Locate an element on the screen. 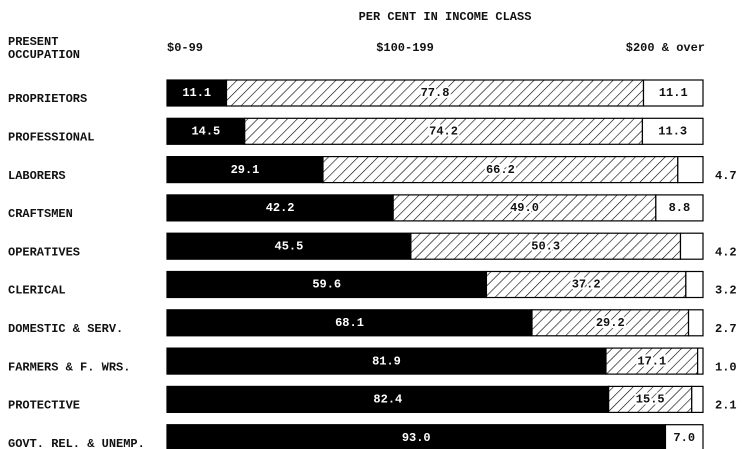  data-label: 3.2 is located at coordinates (726, 291).